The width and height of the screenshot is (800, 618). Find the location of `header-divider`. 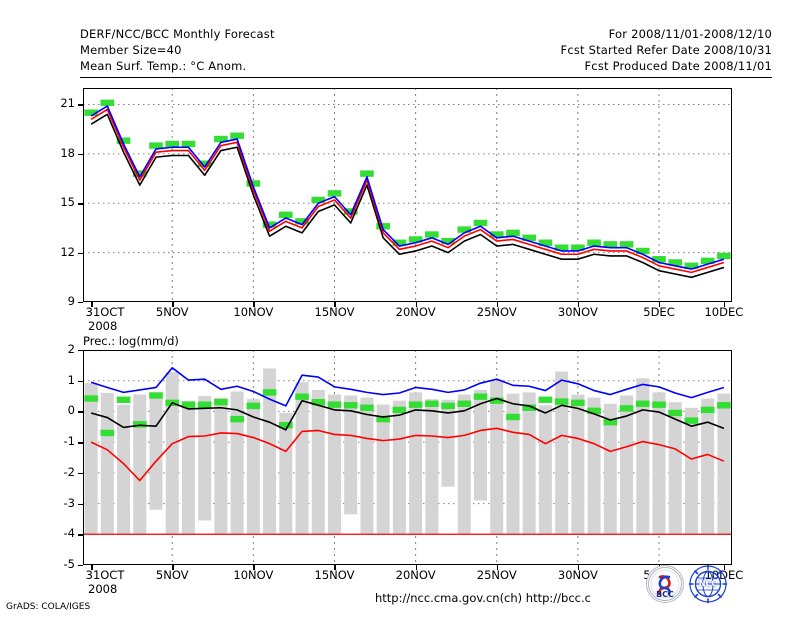

header-divider is located at coordinates (426, 77).